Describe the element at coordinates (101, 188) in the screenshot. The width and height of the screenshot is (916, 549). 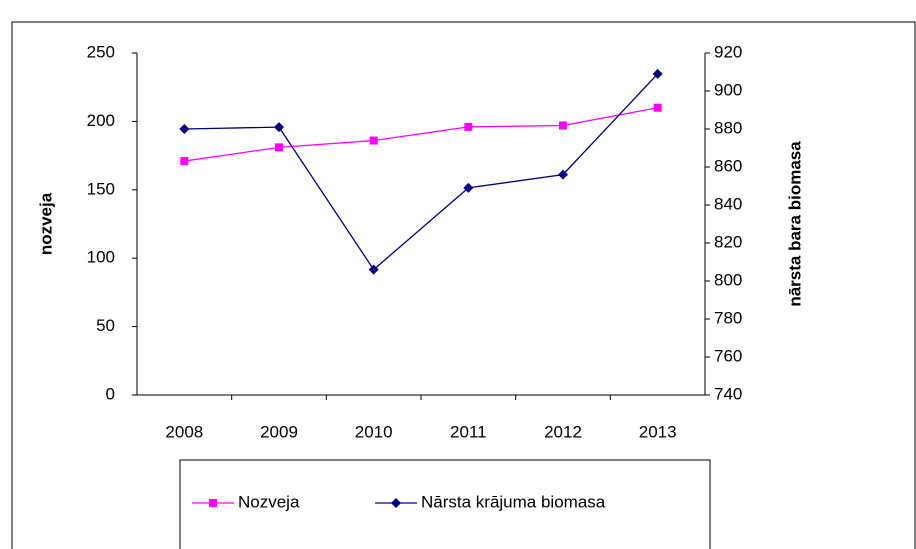
I see `y-tick-label: 150` at that location.